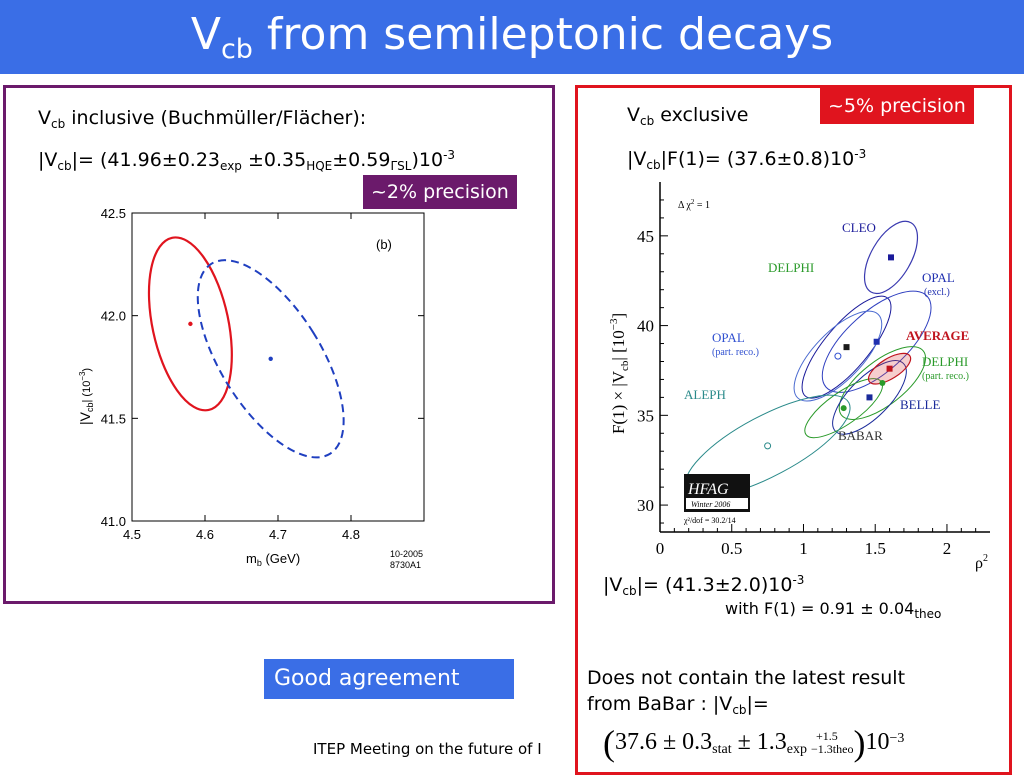  I want to click on delphi-part-ellipse, so click(882, 383).